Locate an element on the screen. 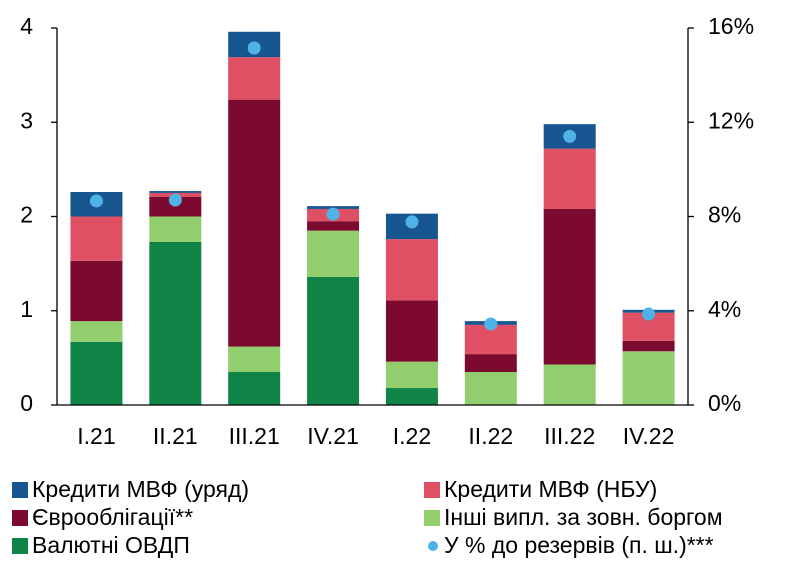 The width and height of the screenshot is (802, 565). legend-label: Кредити МВФ (уряд) is located at coordinates (140, 489).